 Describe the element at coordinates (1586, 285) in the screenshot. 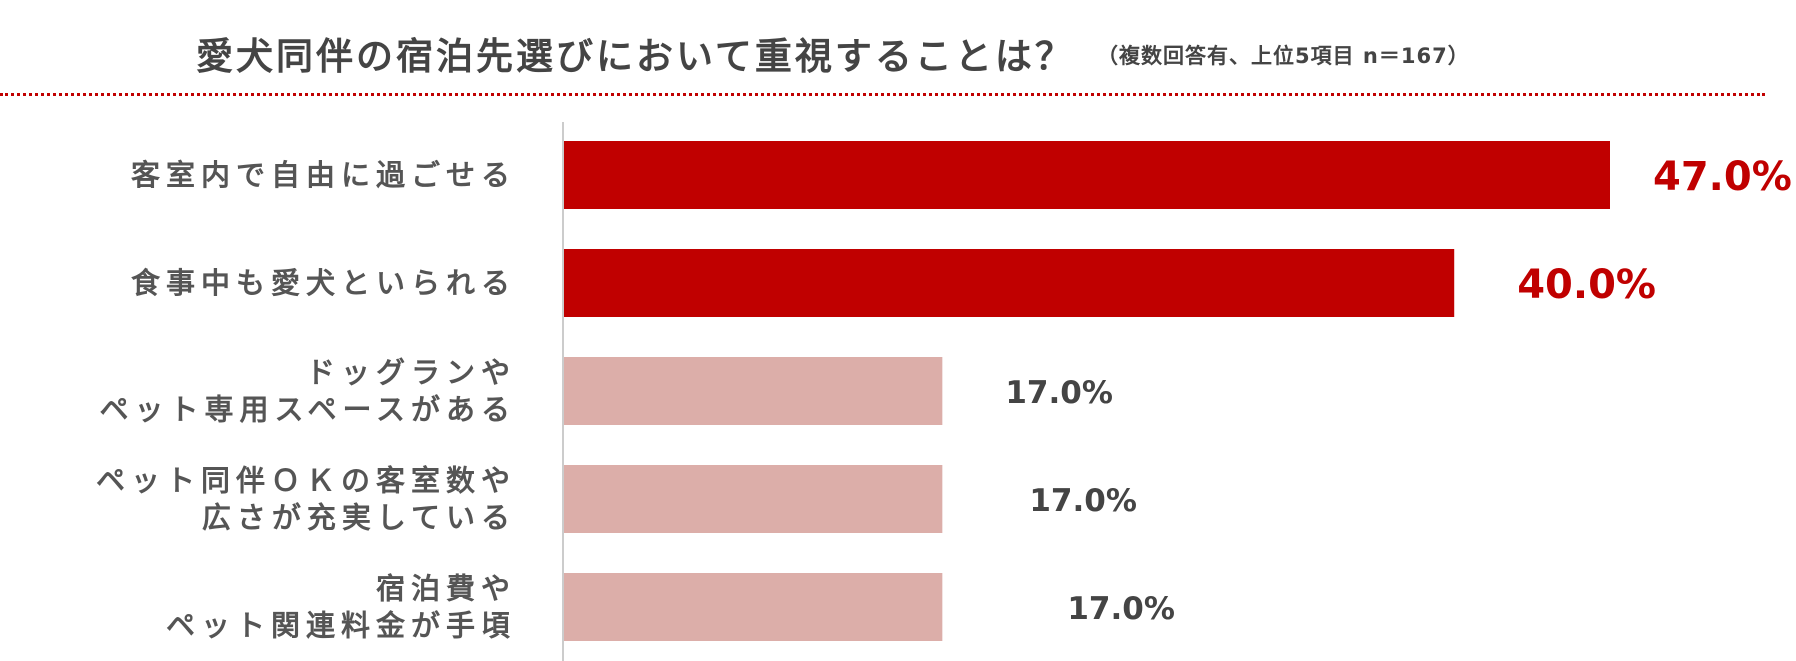

I see `value-label-2: 40.0%` at that location.